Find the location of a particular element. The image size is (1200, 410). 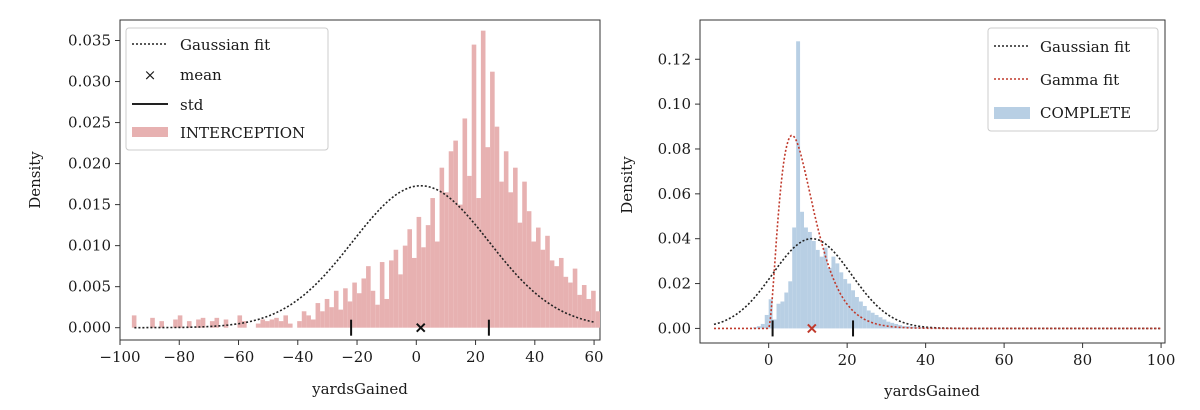

right-y-tick-label: 0.02 is located at coordinates (674, 284).